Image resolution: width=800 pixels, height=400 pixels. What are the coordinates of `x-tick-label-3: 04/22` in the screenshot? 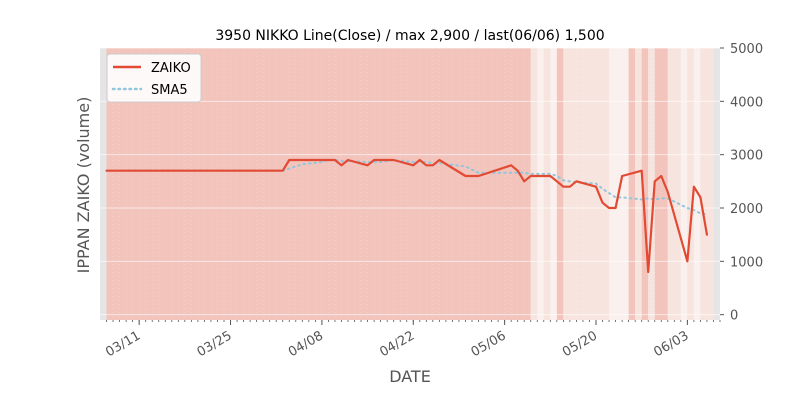 It's located at (397, 344).